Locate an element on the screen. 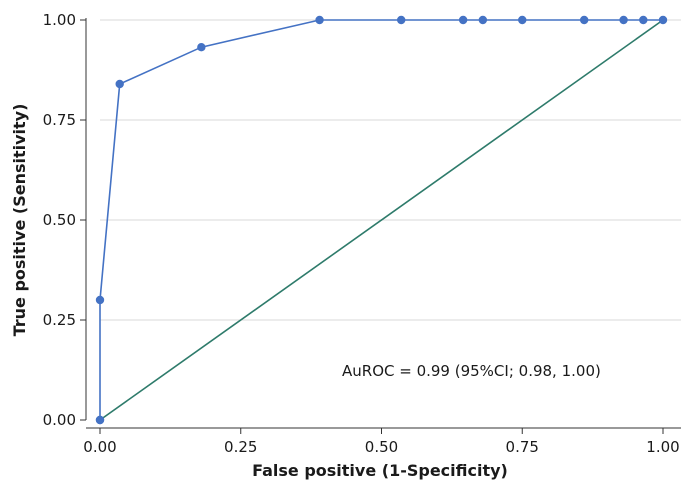 The height and width of the screenshot is (483, 684). y-tick-label: 0.00 is located at coordinates (59, 420).